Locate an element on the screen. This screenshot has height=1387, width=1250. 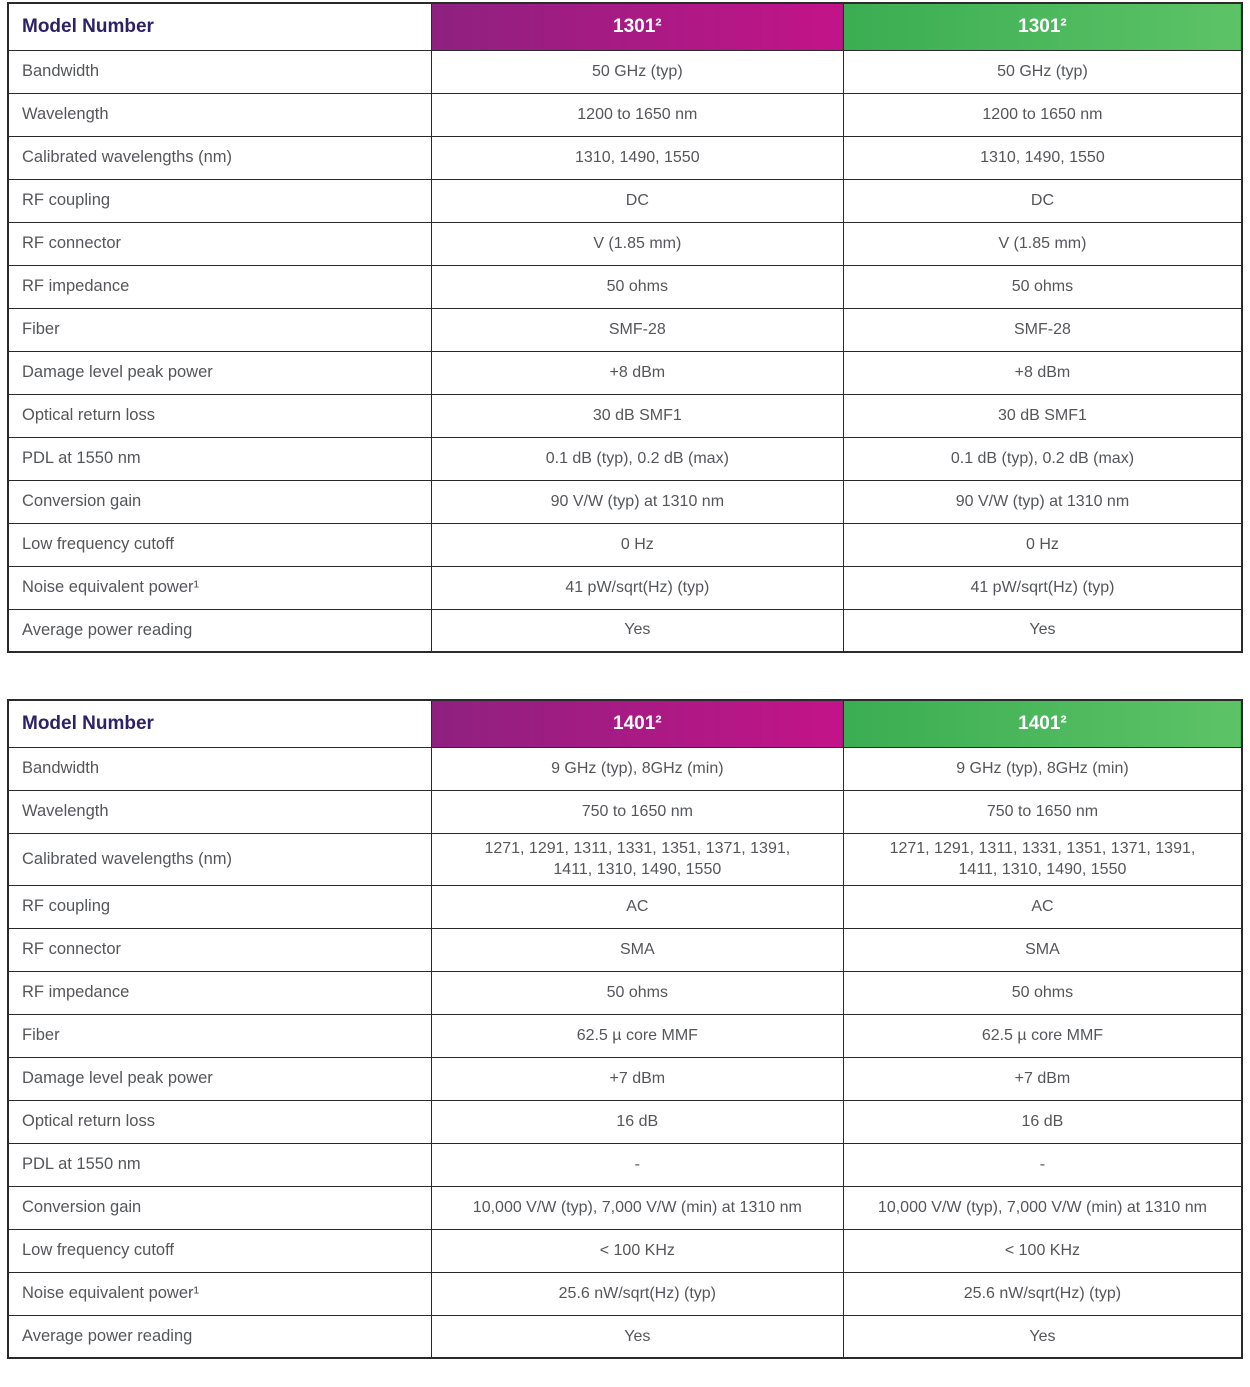
spec-value-green: 1310, 1490, 1550 is located at coordinates (1042, 157).